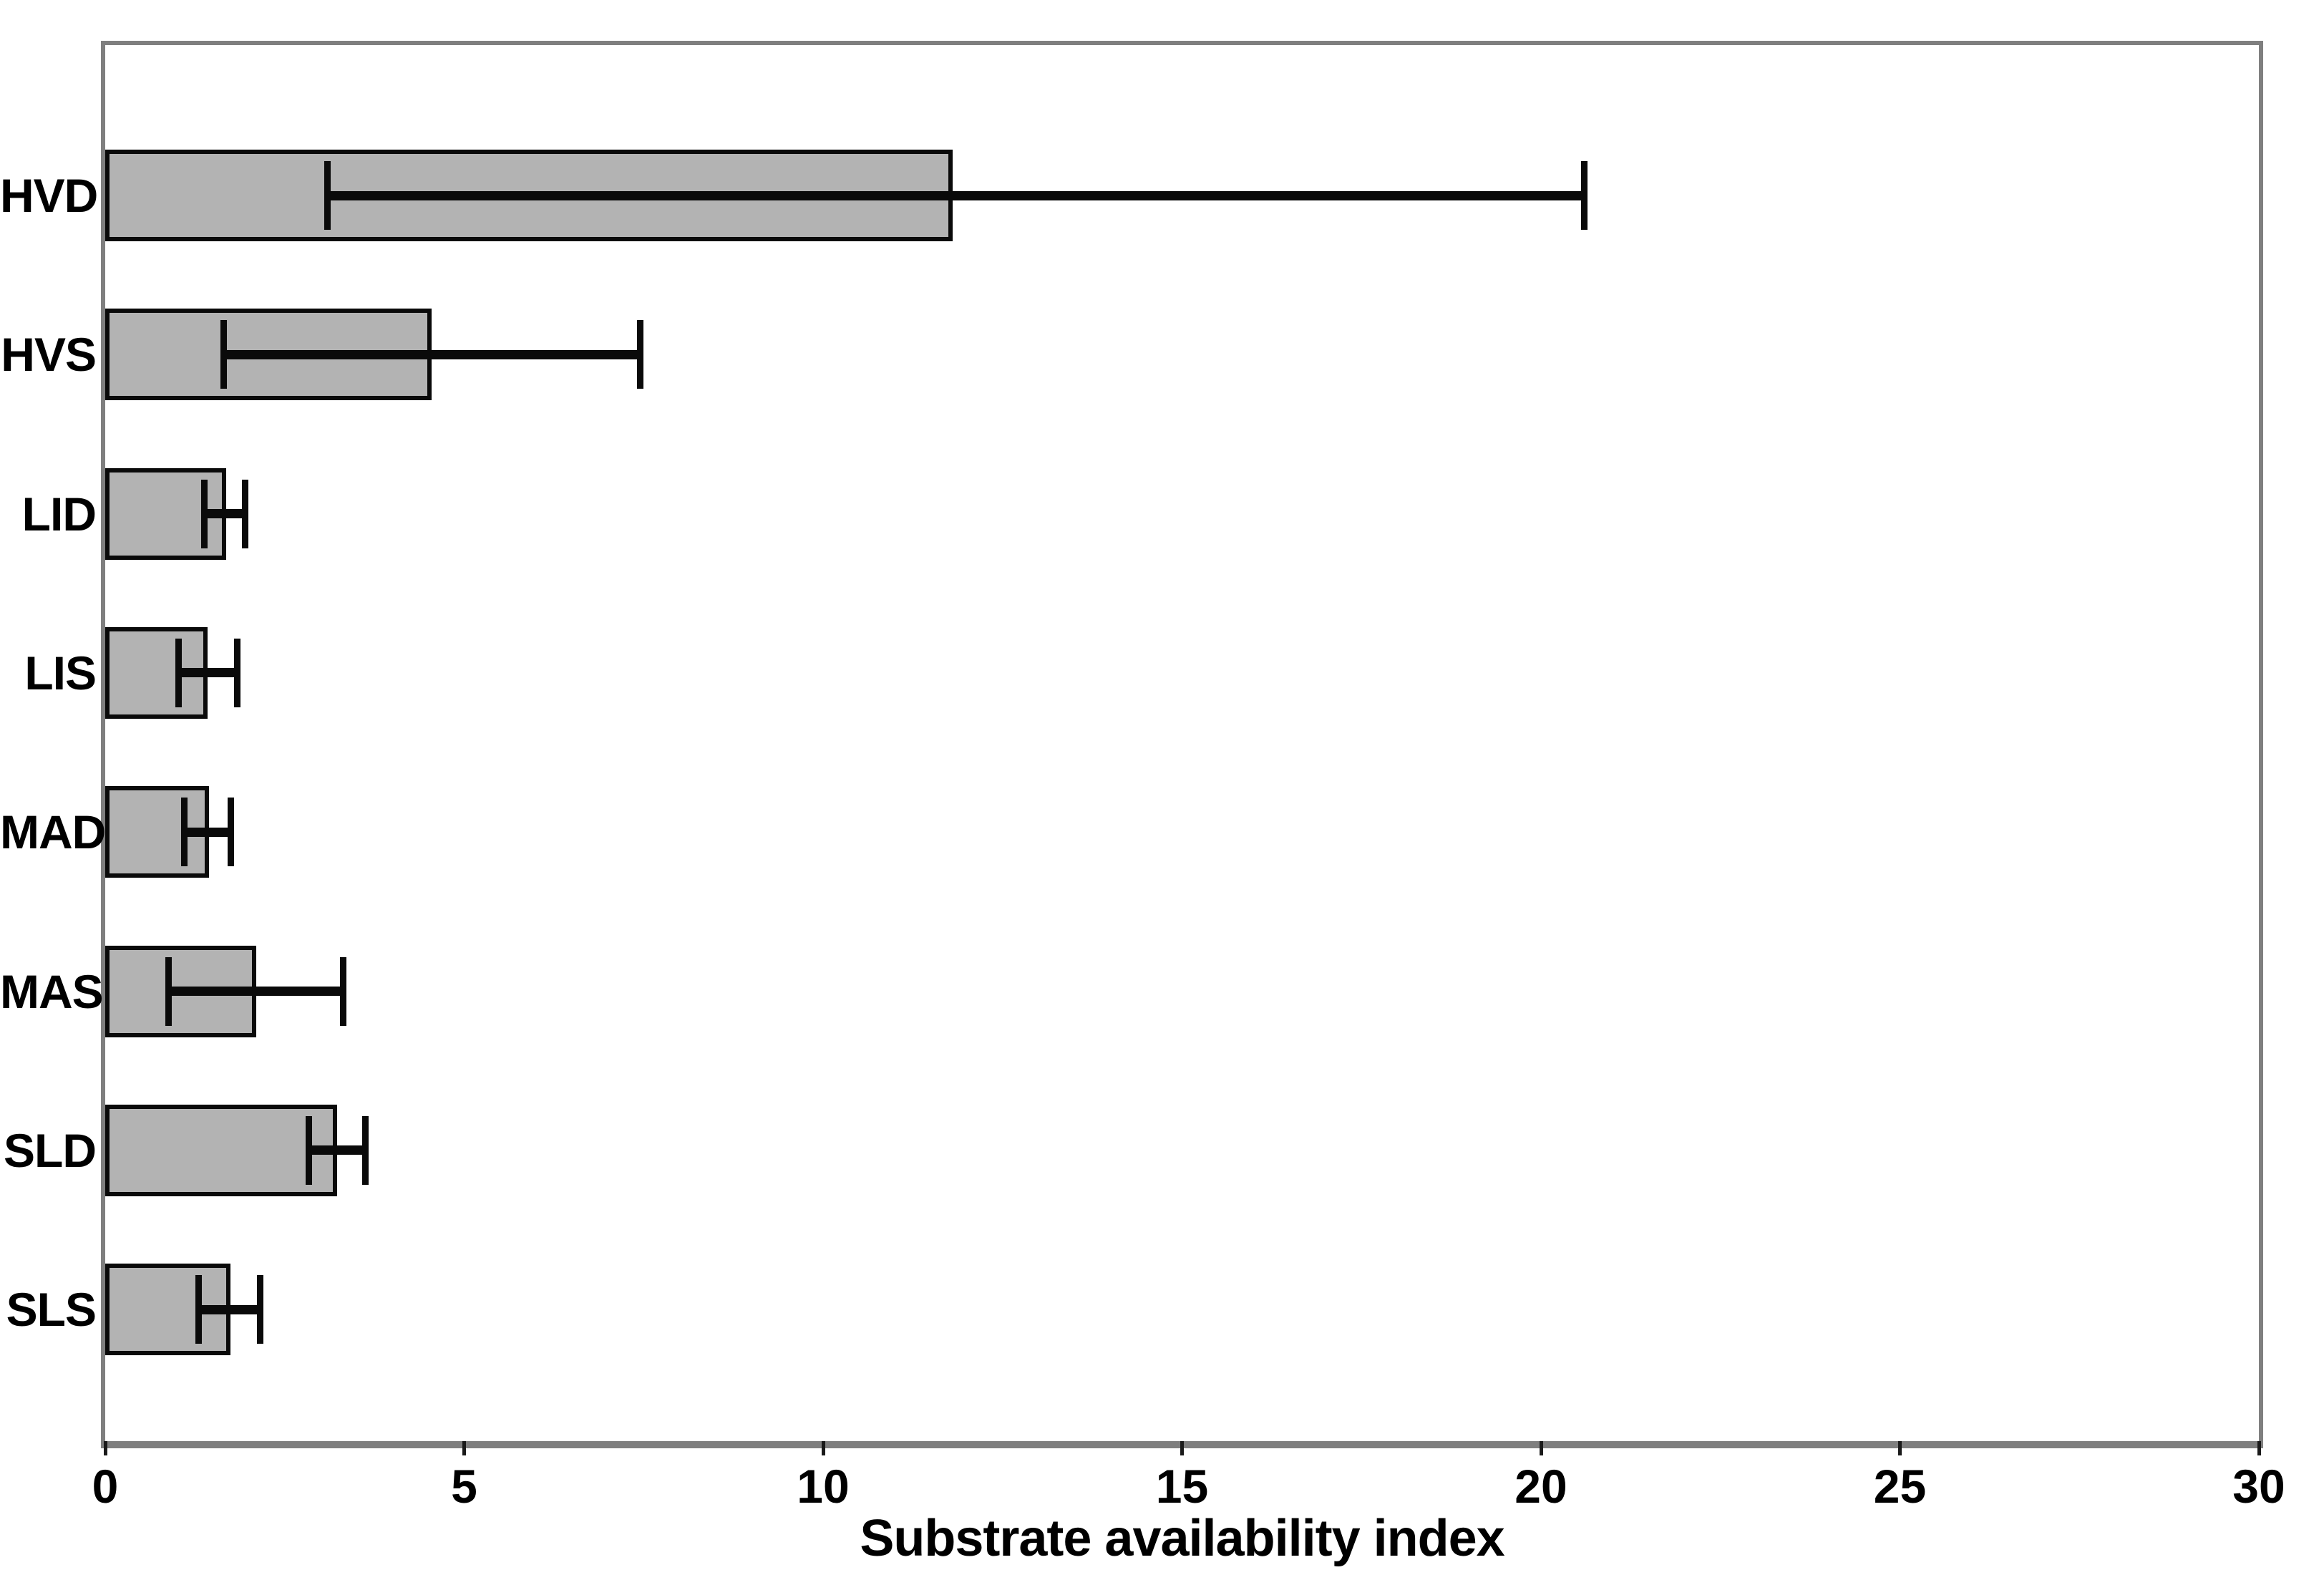  Describe the element at coordinates (1541, 1486) in the screenshot. I see `x-tick-label: 20` at that location.